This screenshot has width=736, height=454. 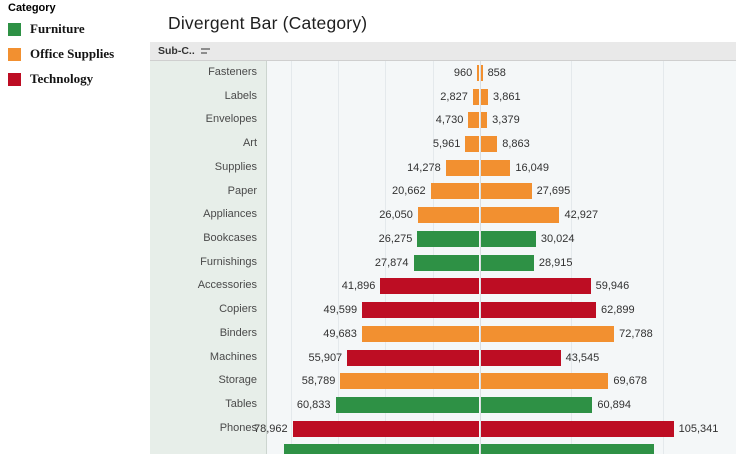 I want to click on legend-item-label: Technology, so click(x=62, y=78).